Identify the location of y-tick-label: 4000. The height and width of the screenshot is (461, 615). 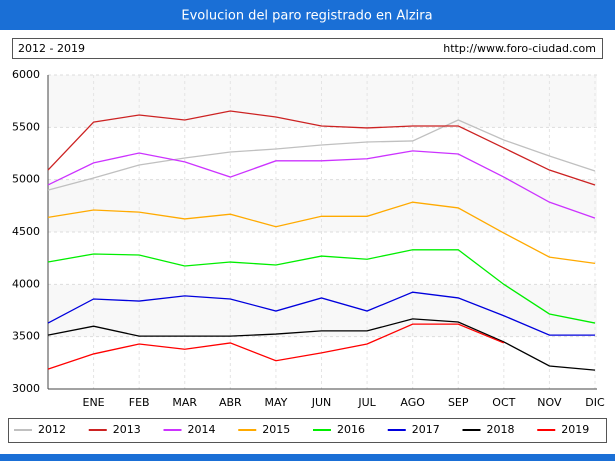
(26, 283).